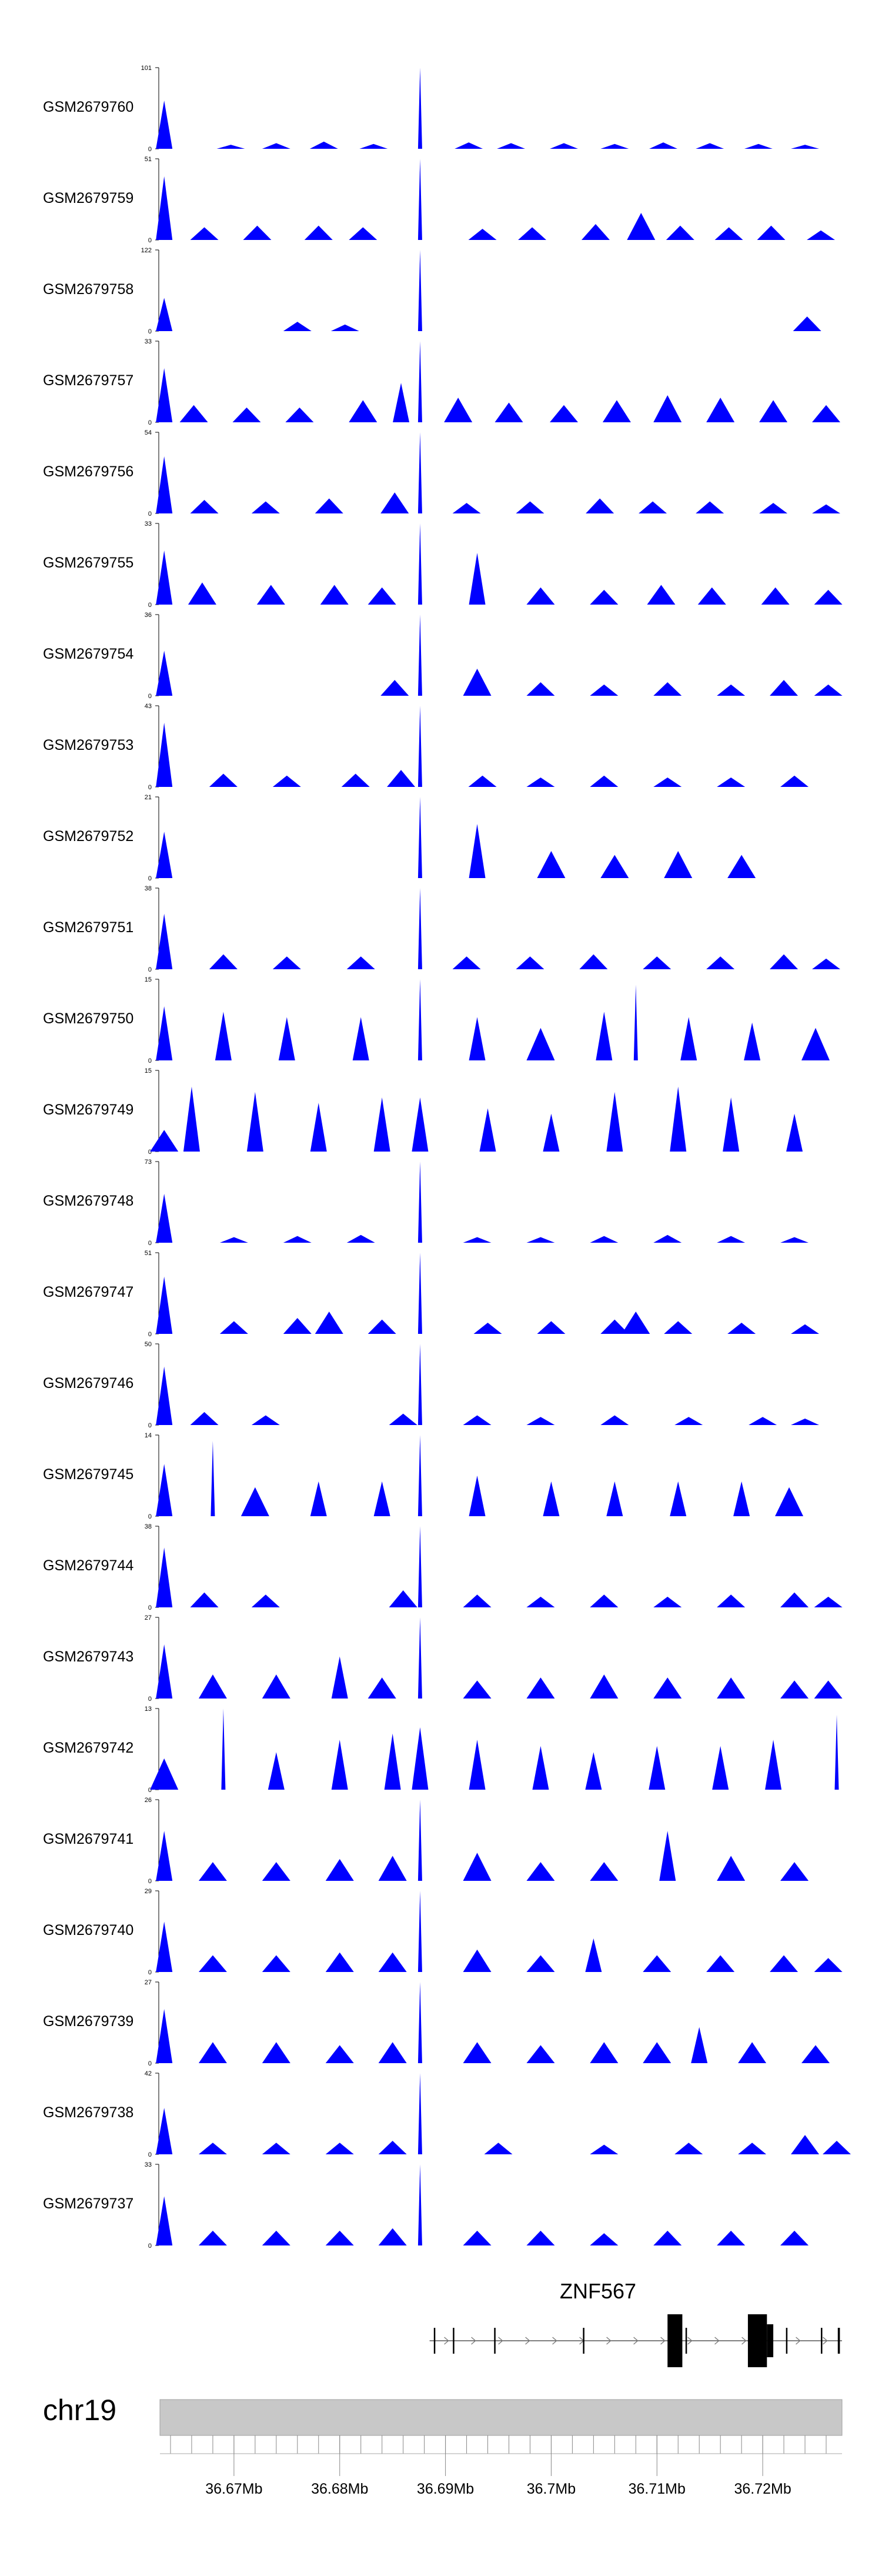  I want to click on track-label: GSM2679743, so click(88, 1657).